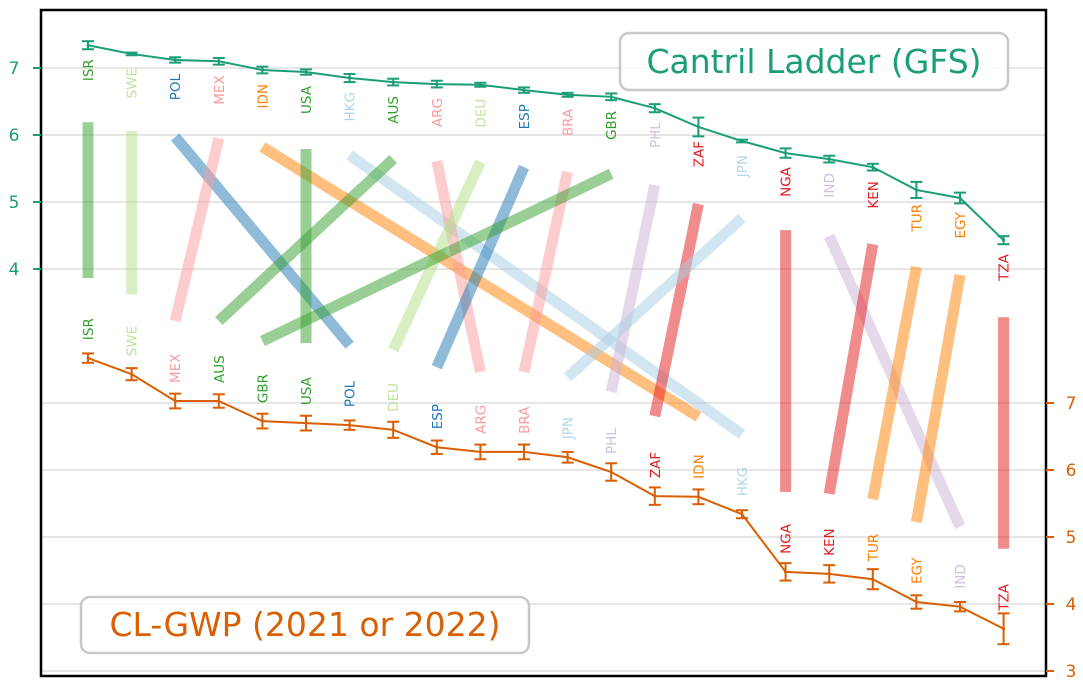 The image size is (1083, 684). I want to click on gfs-errorbar-pol, so click(175, 60).